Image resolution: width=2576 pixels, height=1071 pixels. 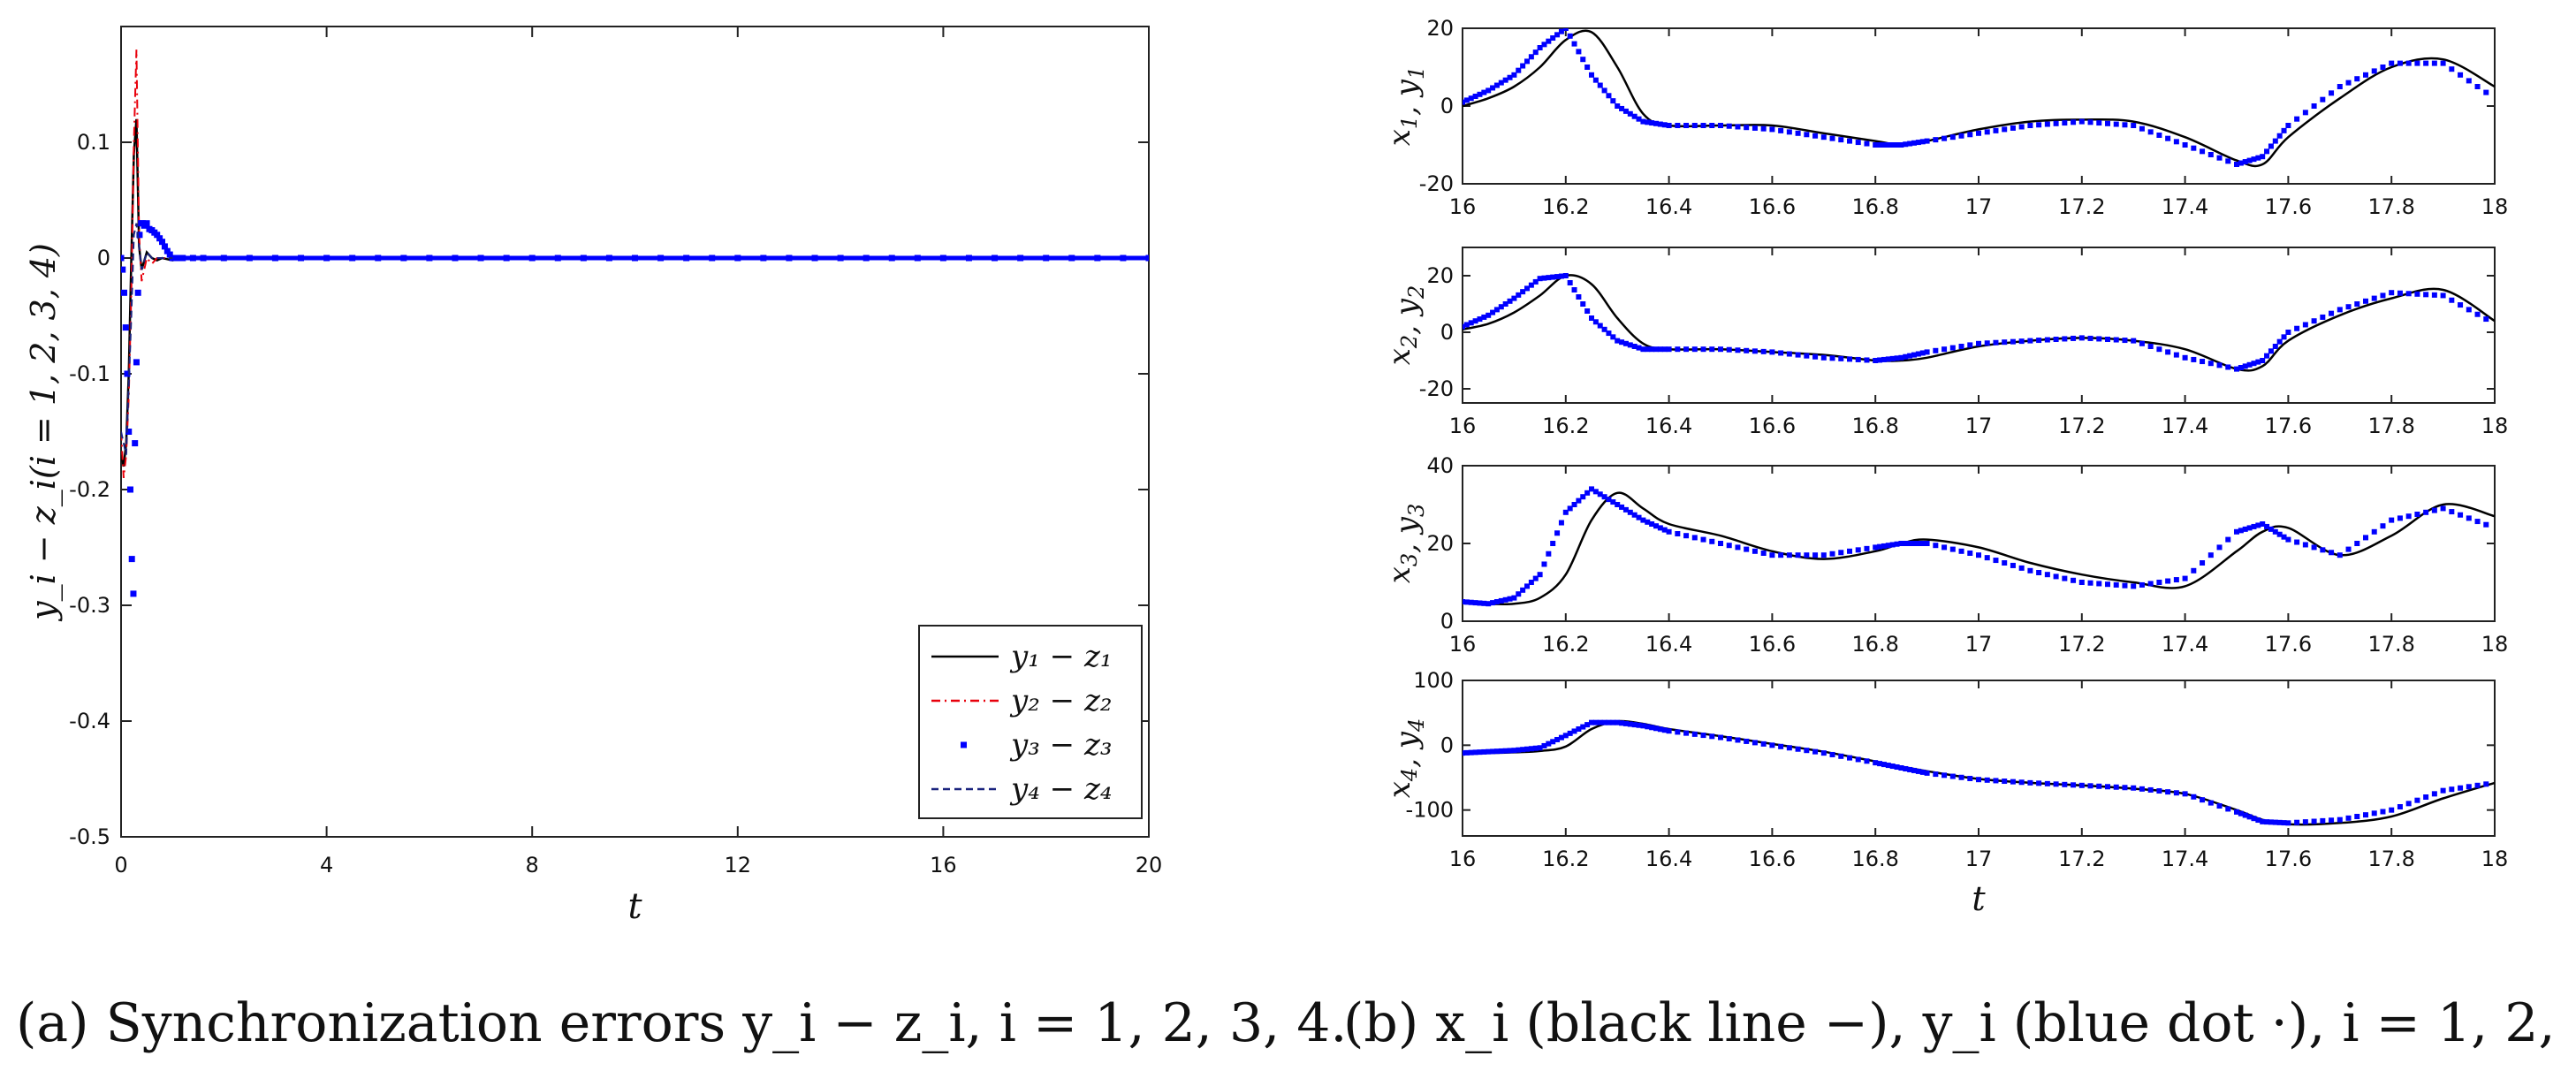 I want to click on chart-b-ylabel: x3, y3, so click(x=1405, y=544).